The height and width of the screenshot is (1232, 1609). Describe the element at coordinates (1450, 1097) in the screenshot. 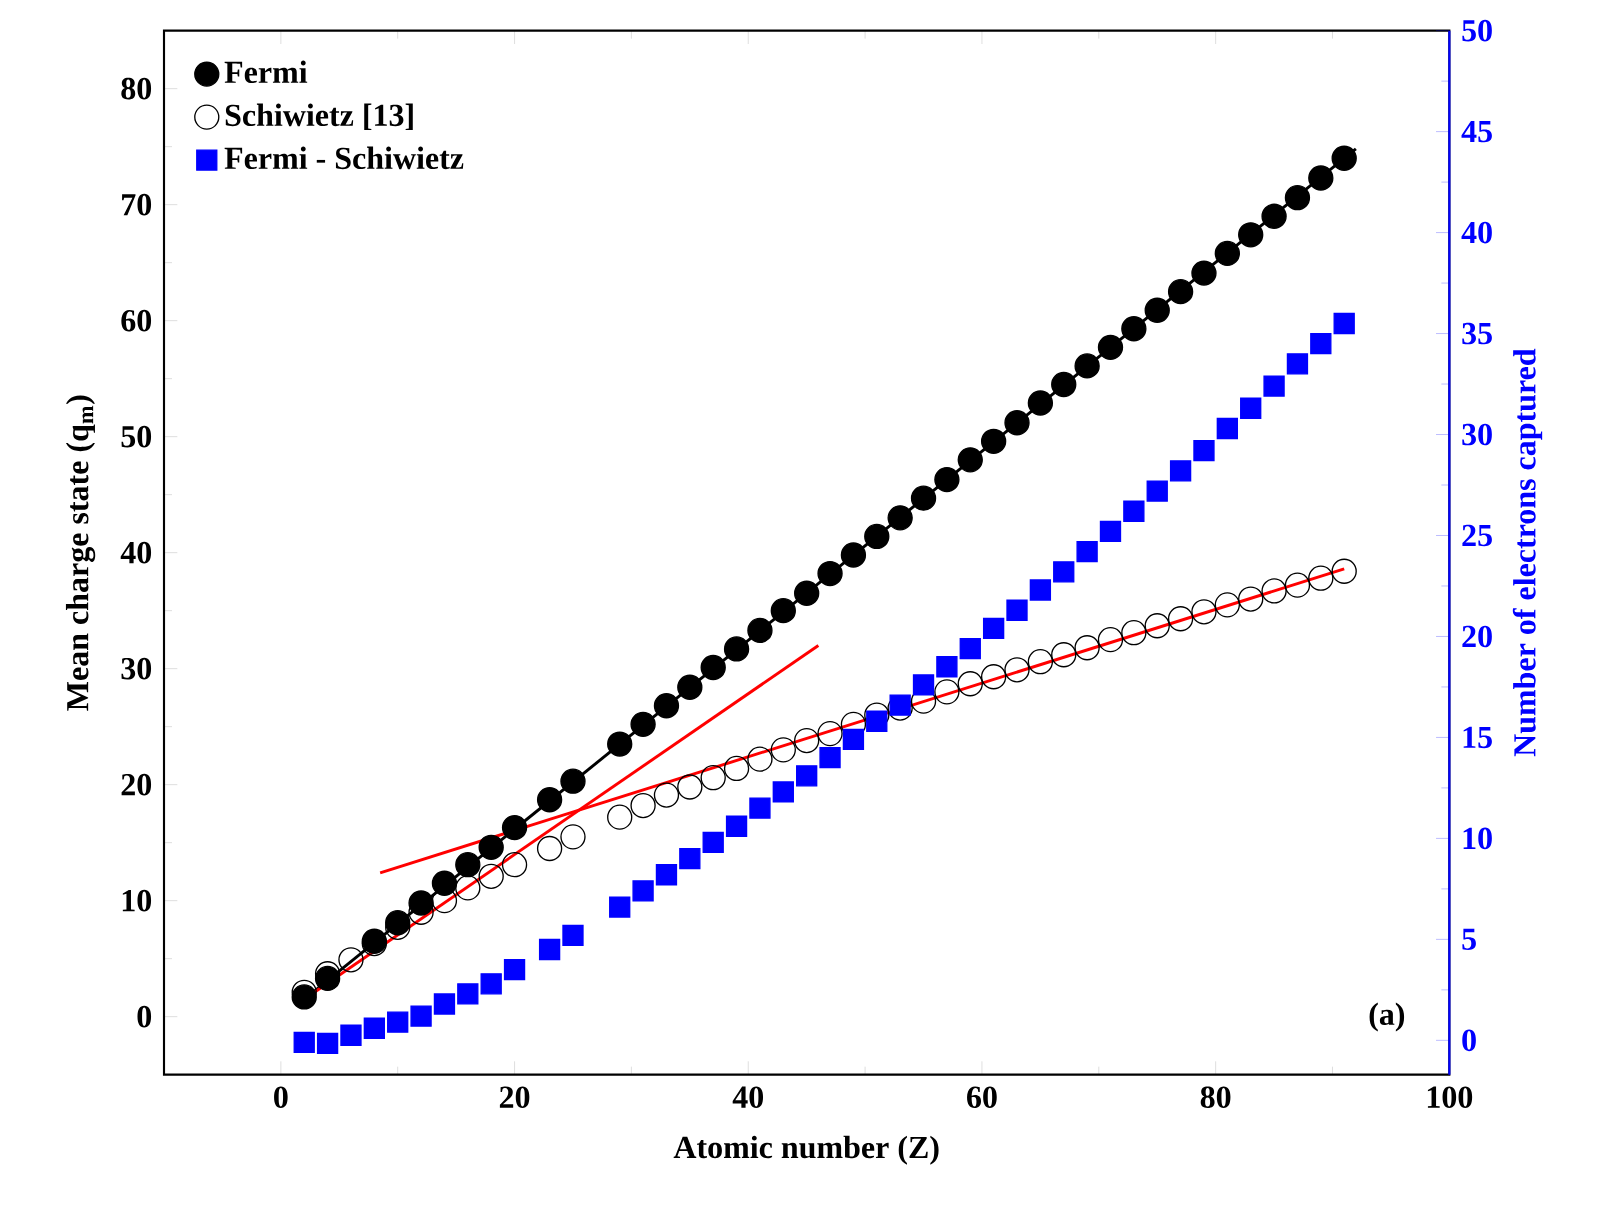

I see `x-tick-label: 100` at that location.